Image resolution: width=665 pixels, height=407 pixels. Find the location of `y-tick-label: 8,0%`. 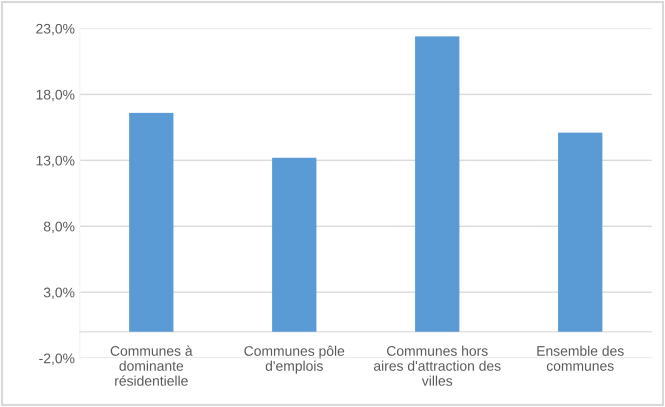

y-tick-label: 8,0% is located at coordinates (59, 228).